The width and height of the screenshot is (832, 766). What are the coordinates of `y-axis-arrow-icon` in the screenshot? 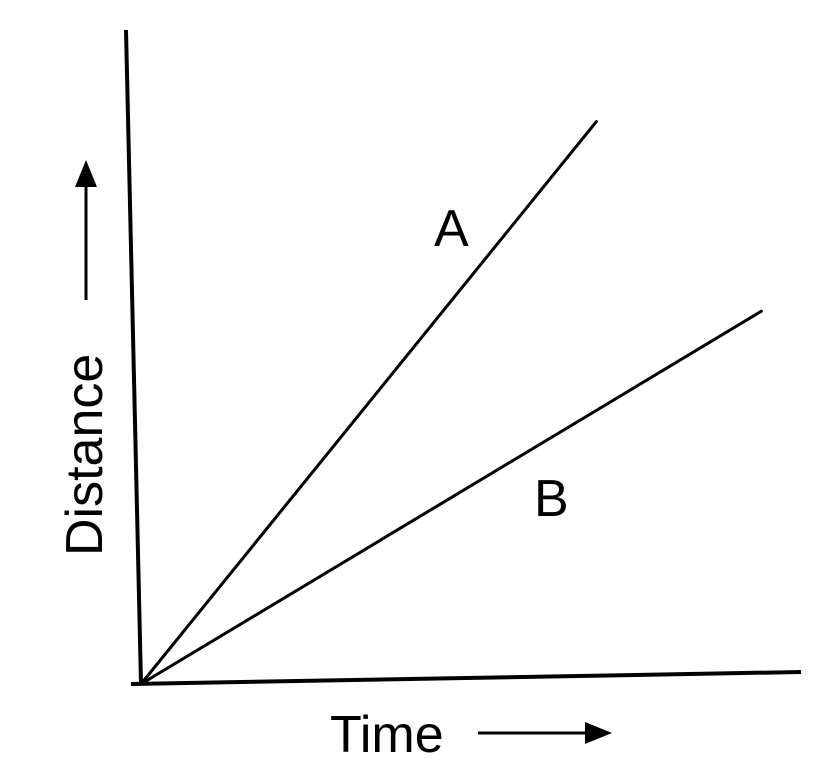 It's located at (86, 230).